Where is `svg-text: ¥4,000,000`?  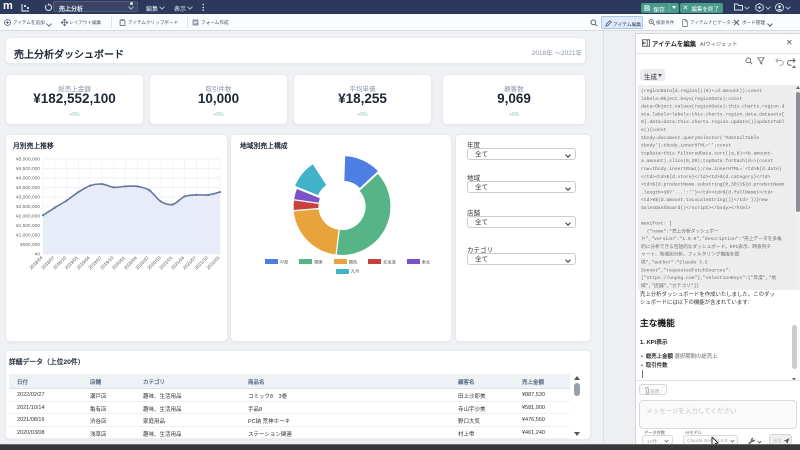
svg-text: ¥4,000,000 is located at coordinates (28, 179).